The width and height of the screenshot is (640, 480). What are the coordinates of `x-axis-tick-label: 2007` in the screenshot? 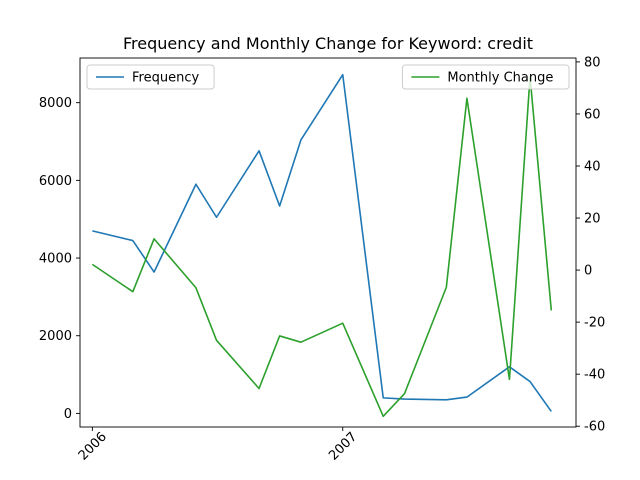 It's located at (343, 447).